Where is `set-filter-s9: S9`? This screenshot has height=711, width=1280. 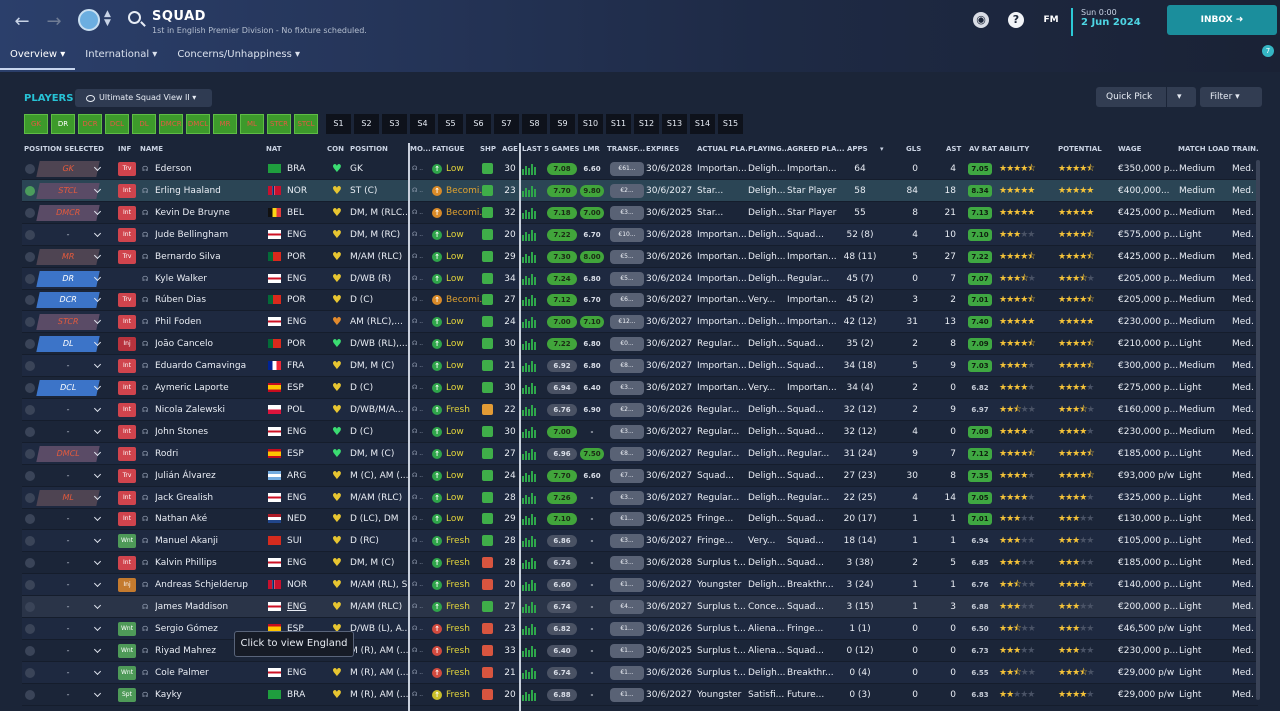 set-filter-s9: S9 is located at coordinates (562, 124).